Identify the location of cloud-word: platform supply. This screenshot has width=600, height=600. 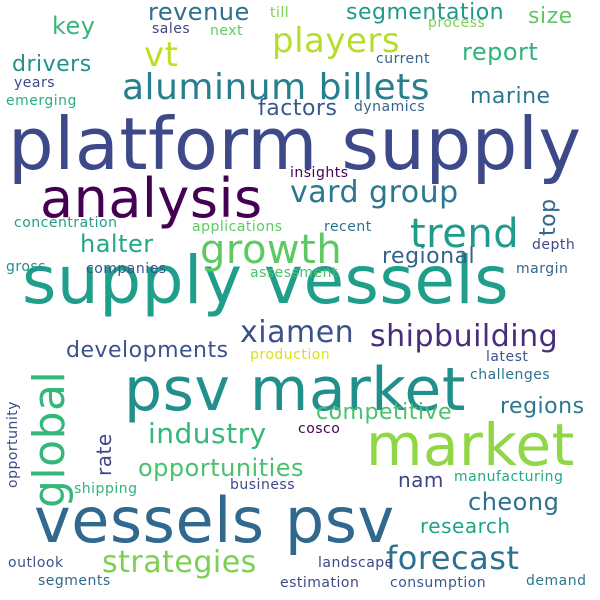
(295, 144).